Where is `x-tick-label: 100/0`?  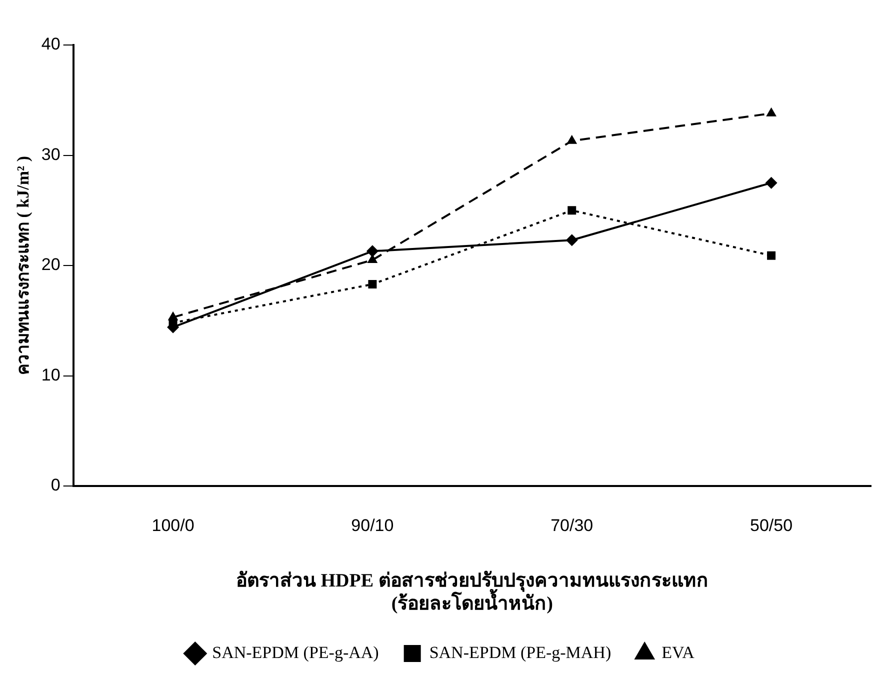 x-tick-label: 100/0 is located at coordinates (173, 525).